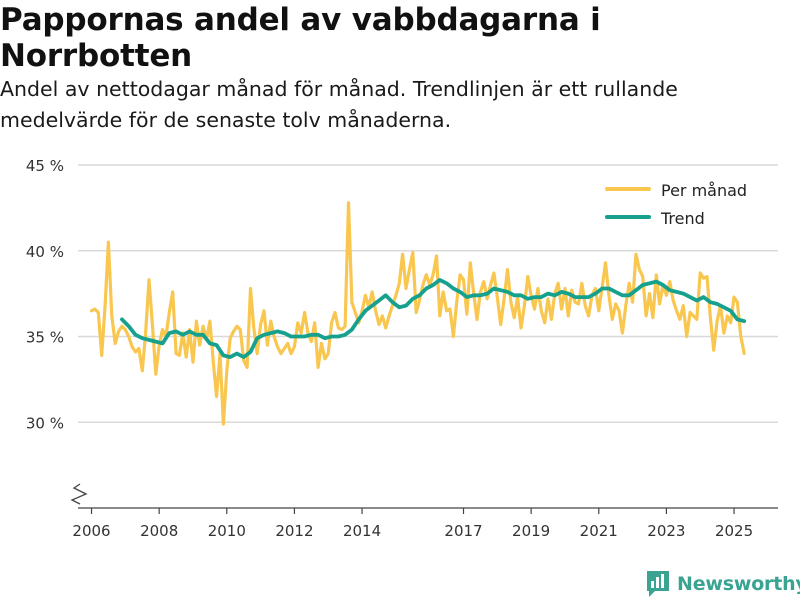 The height and width of the screenshot is (601, 800). Describe the element at coordinates (666, 531) in the screenshot. I see `x-tick-label-2023: 2023` at that location.